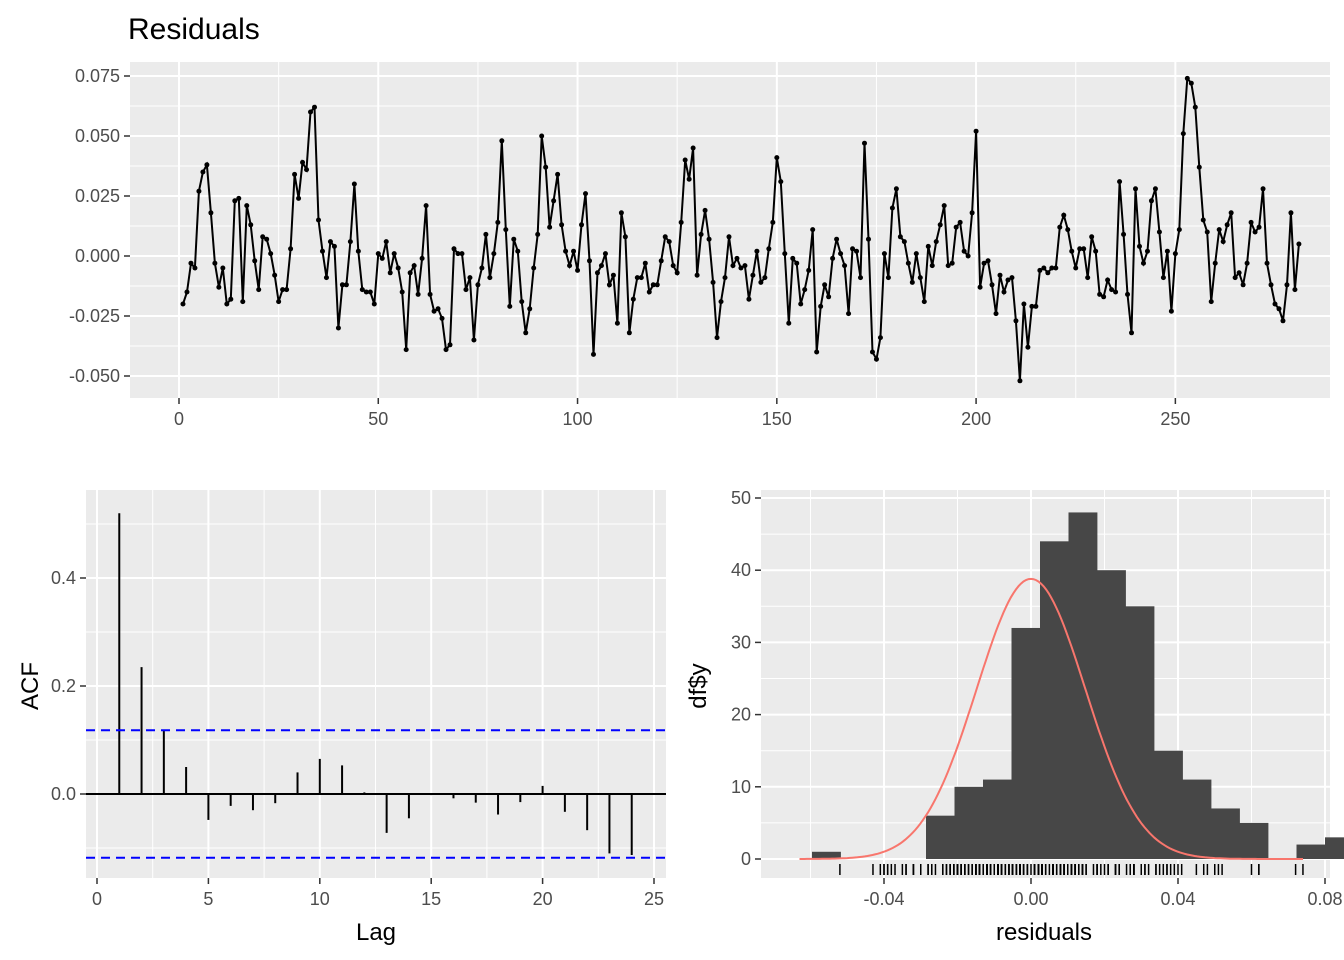  I want to click on residuals-y-tick-label: -0.050, so click(94, 376).